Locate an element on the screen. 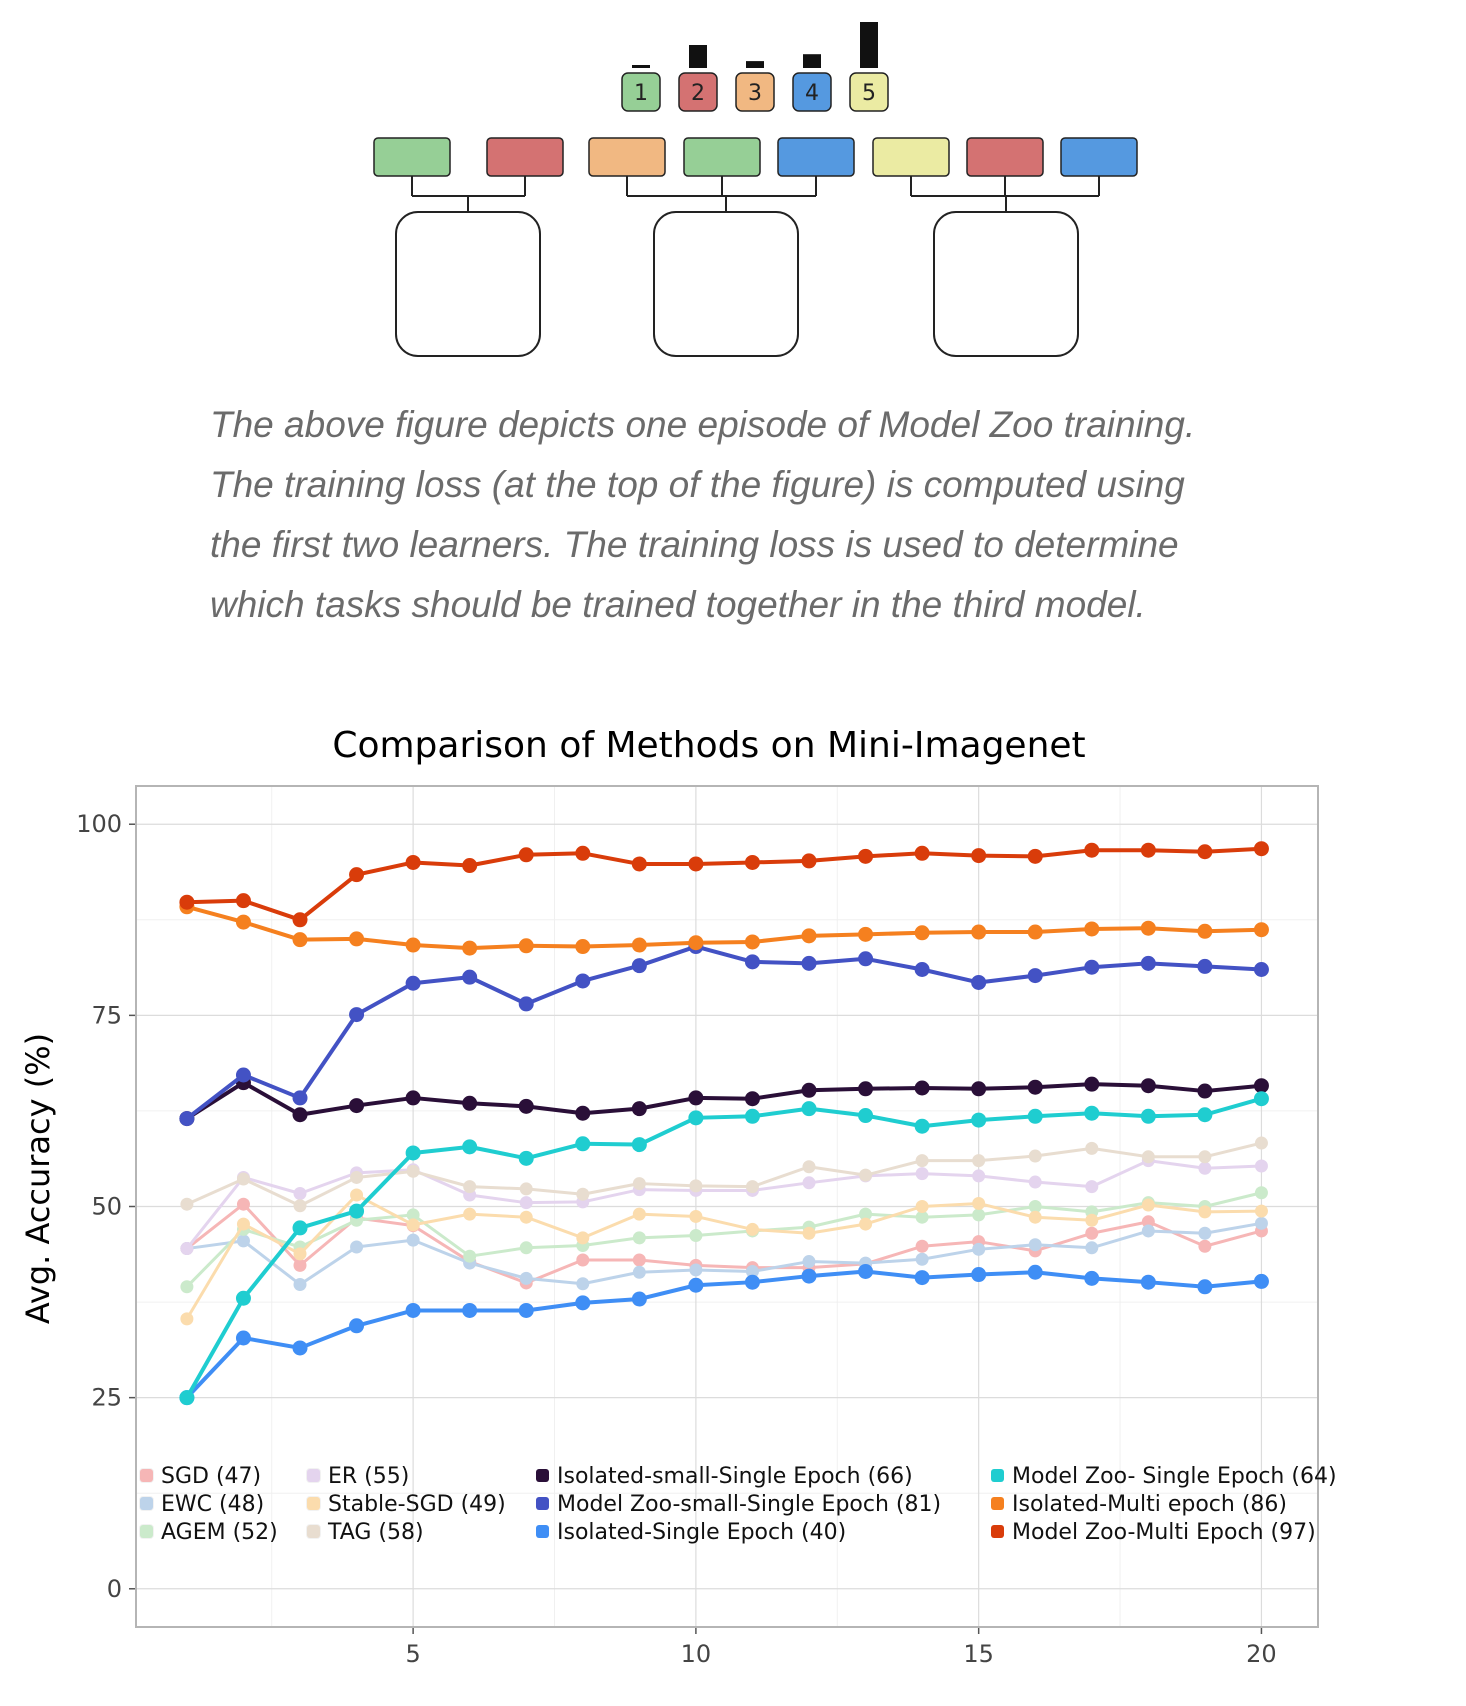  y-tick-label: 100 is located at coordinates (99, 824).